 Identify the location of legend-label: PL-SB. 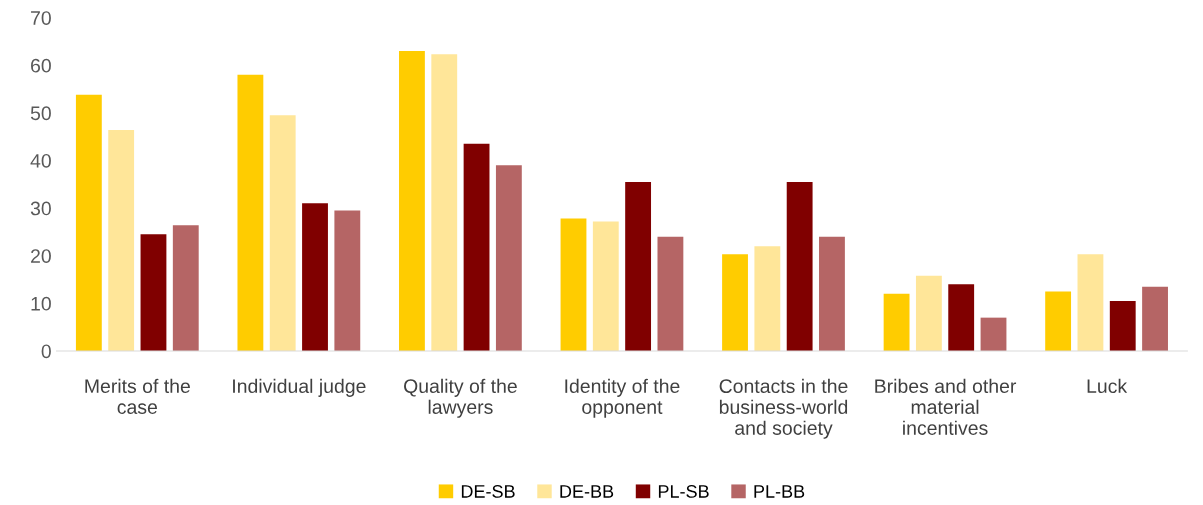
(683, 491).